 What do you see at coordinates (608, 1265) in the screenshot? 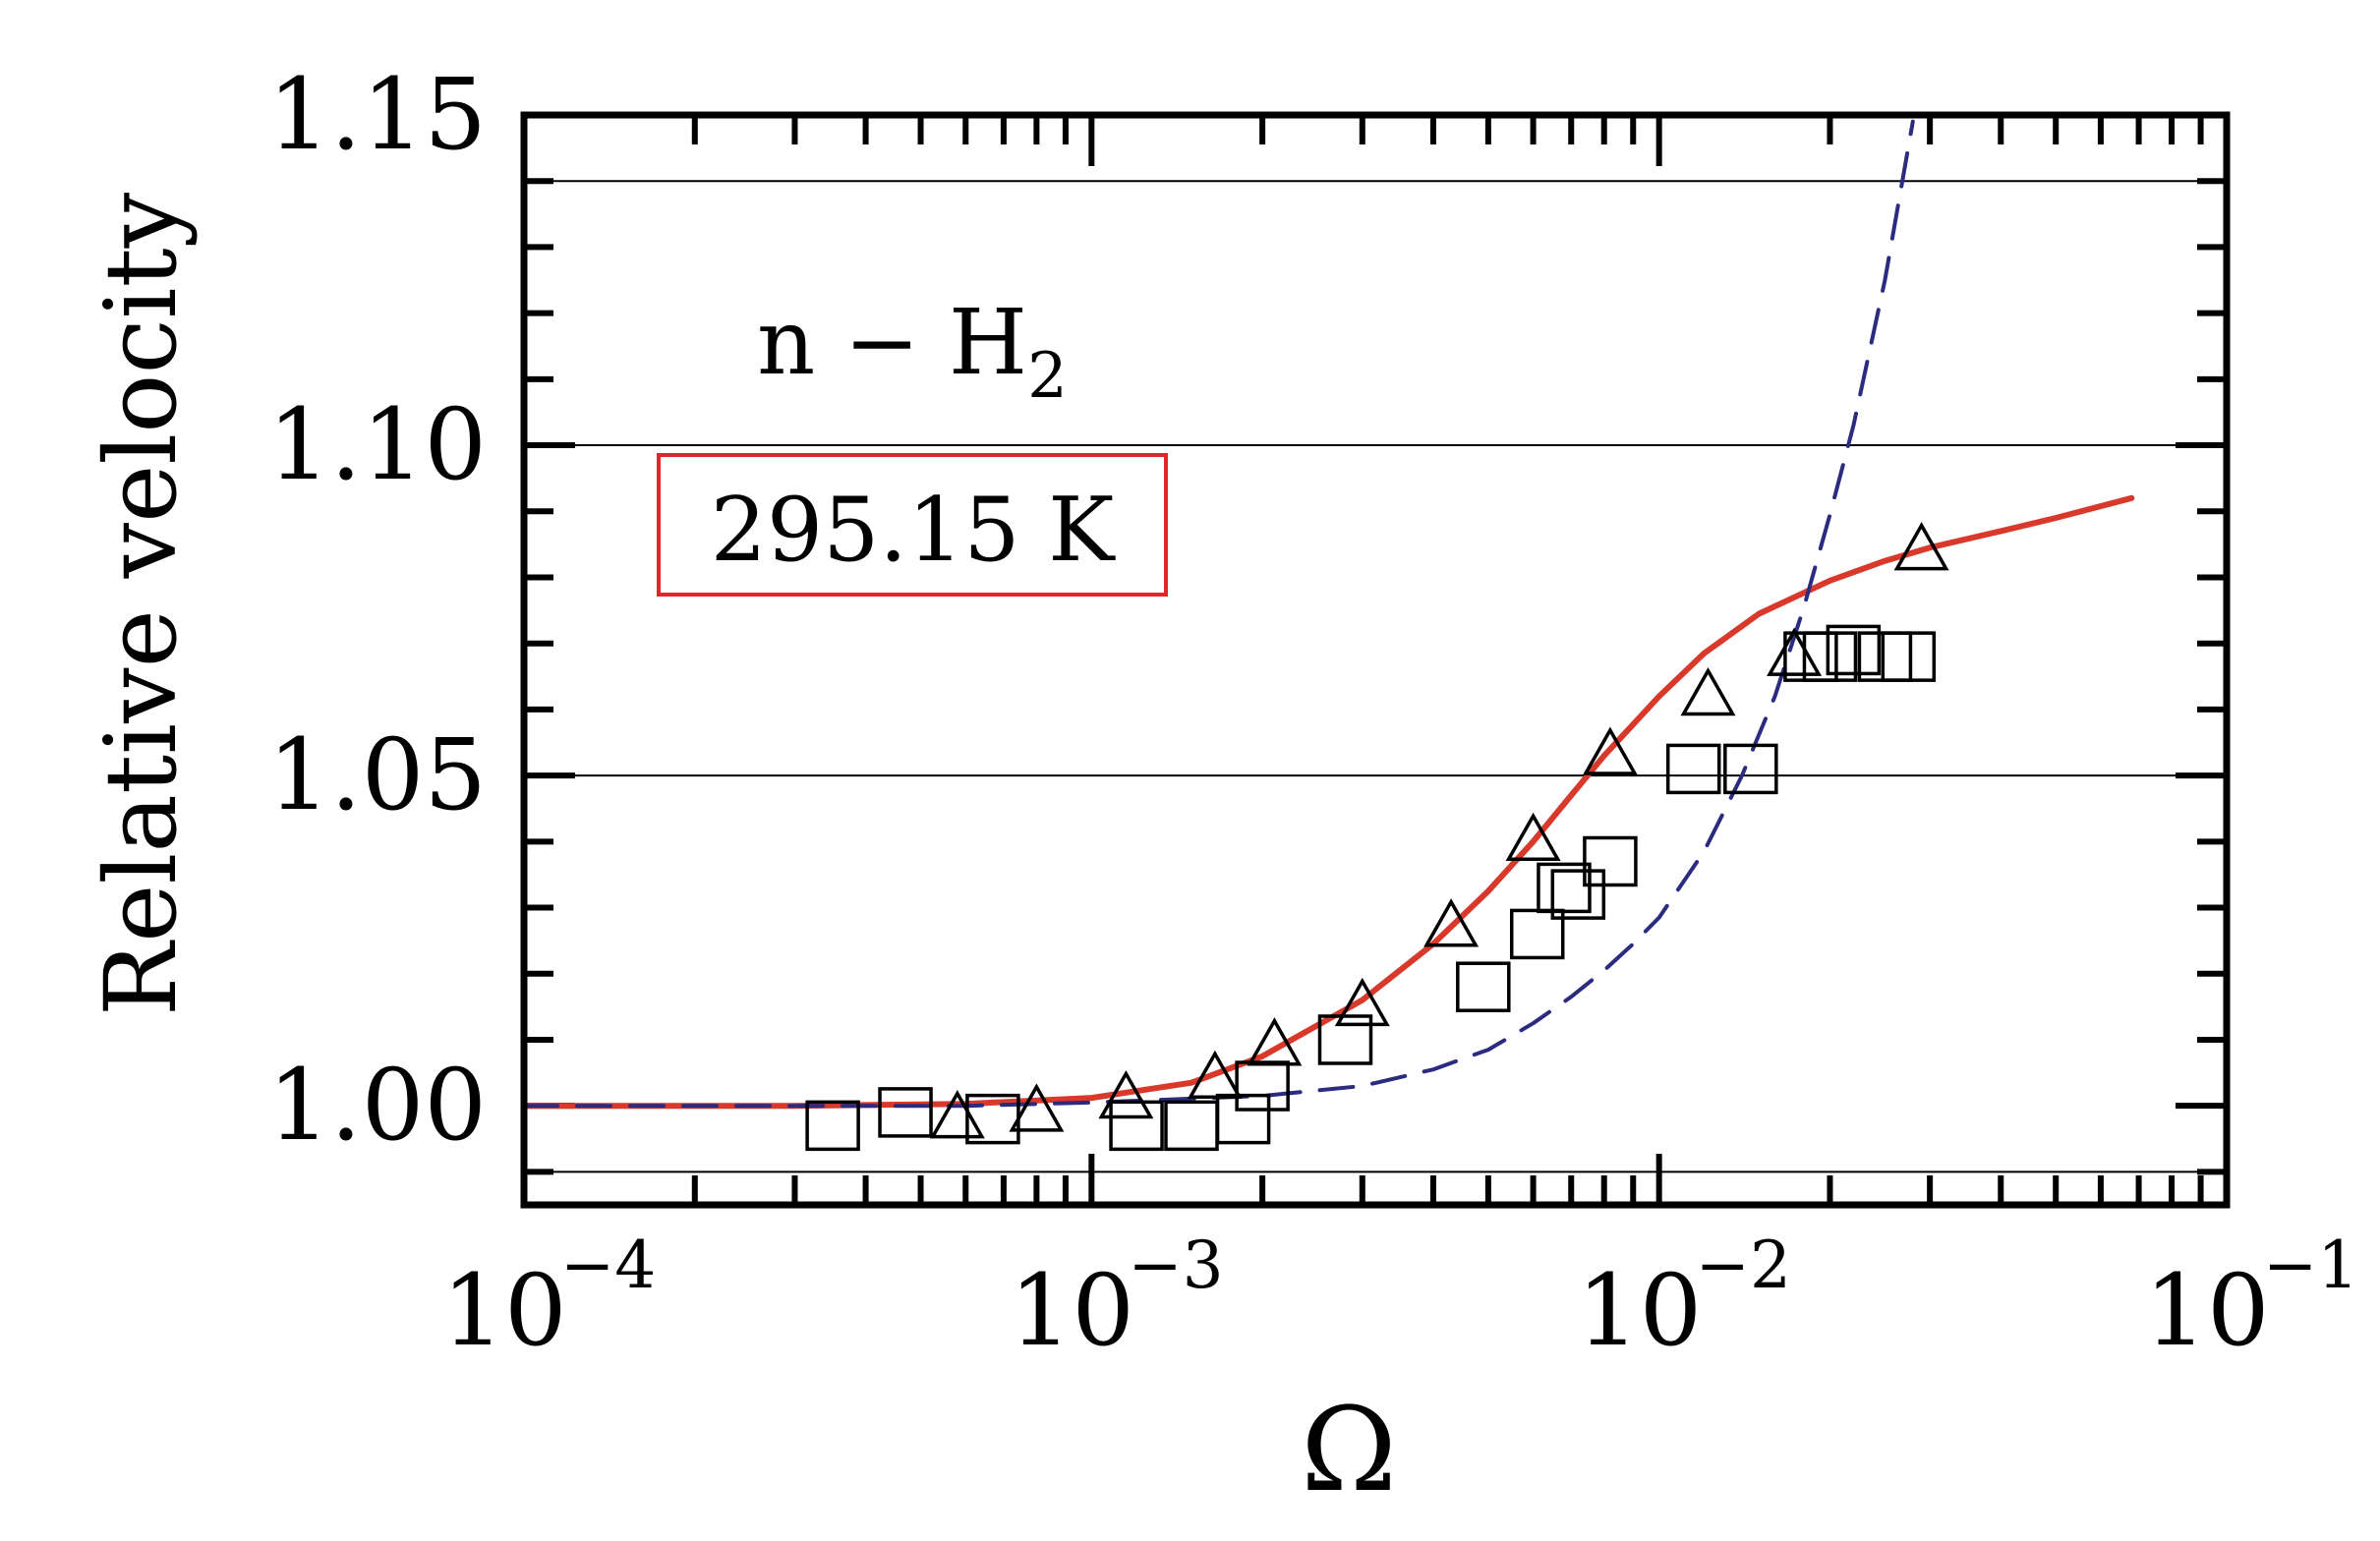
I see `x-tick-exponent: −4` at bounding box center [608, 1265].